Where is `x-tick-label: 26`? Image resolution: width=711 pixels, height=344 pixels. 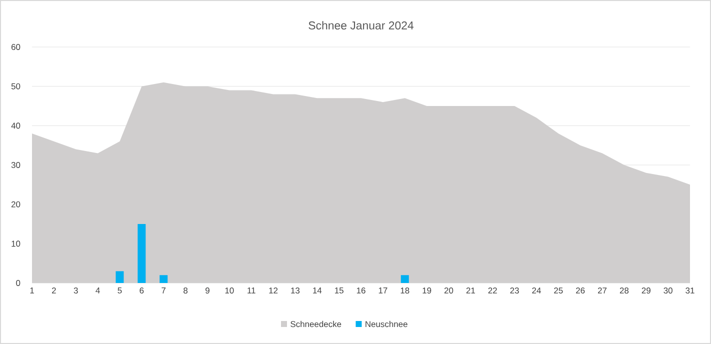
x-tick-label: 26 is located at coordinates (580, 291).